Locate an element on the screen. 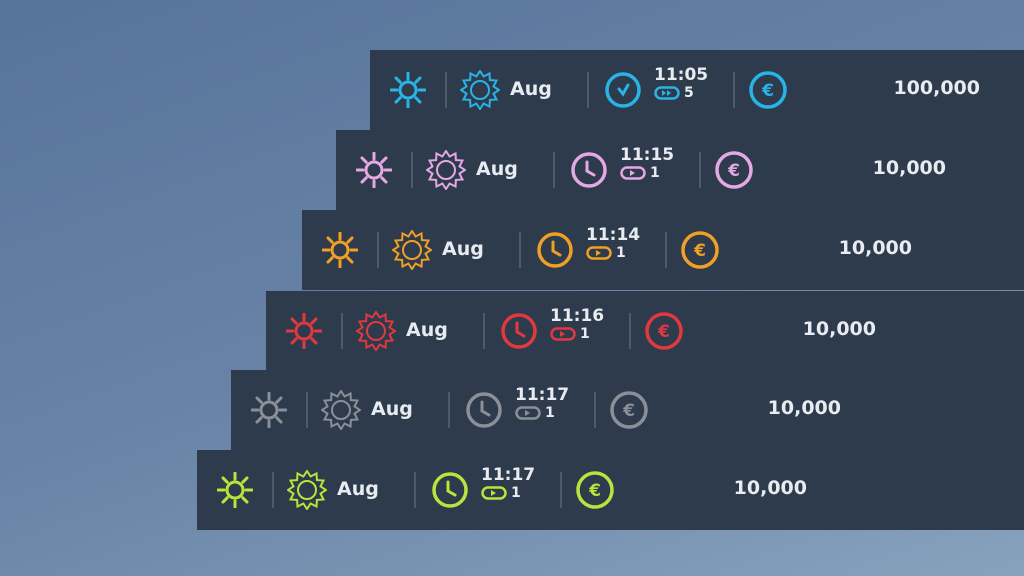  game-speed: 5 is located at coordinates (674, 93).